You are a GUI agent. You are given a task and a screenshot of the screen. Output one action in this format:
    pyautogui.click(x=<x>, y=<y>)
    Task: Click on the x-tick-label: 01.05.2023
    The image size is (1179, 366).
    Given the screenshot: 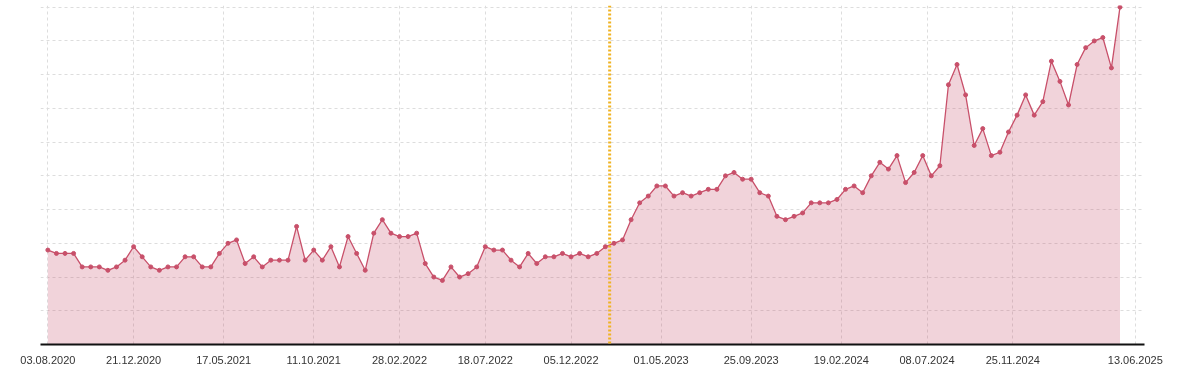 What is the action you would take?
    pyautogui.click(x=661, y=359)
    